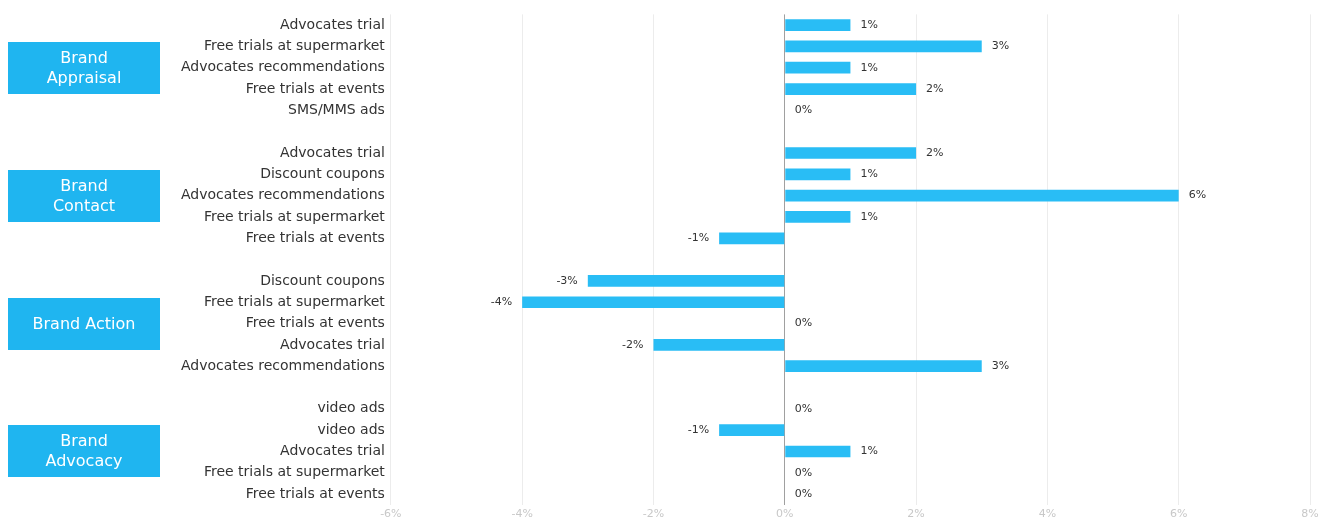 This screenshot has width=1325, height=526. Describe the element at coordinates (84, 323) in the screenshot. I see `text: Brand Action` at that location.